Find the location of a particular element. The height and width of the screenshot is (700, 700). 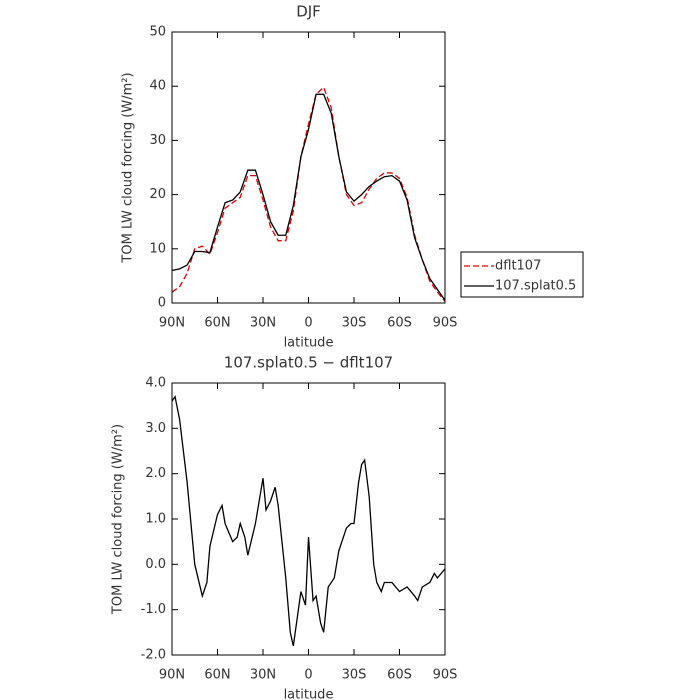

y-tick-label: 1.0 is located at coordinates (155, 519).